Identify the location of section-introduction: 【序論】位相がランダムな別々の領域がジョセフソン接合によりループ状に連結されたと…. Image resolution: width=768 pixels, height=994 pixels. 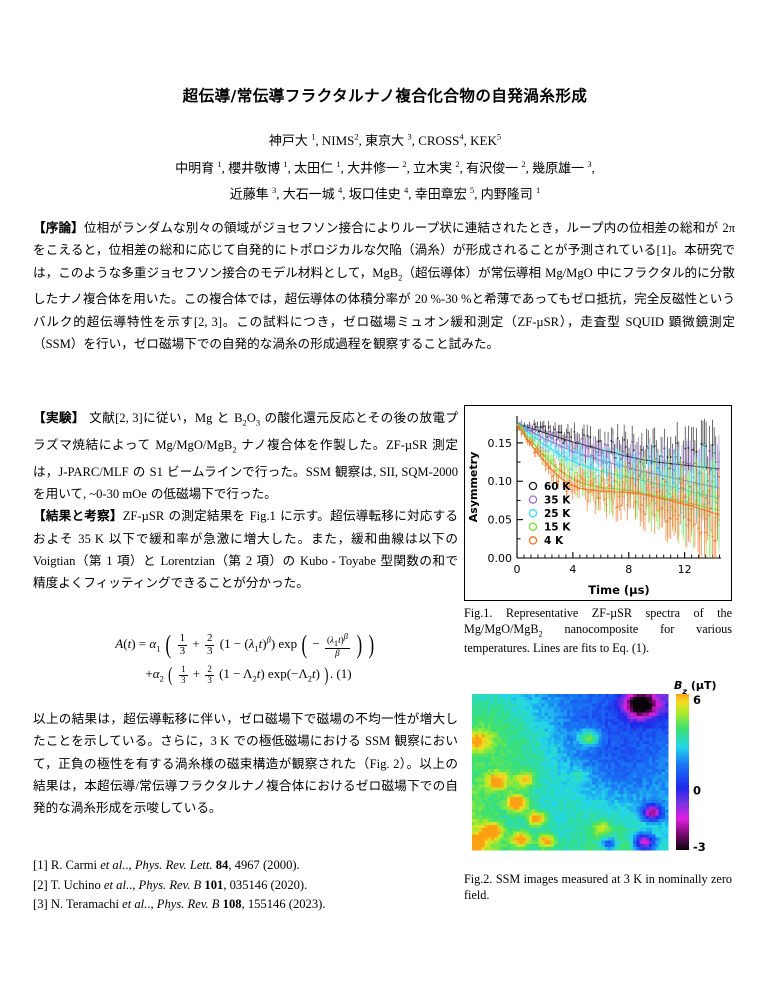
(384, 285).